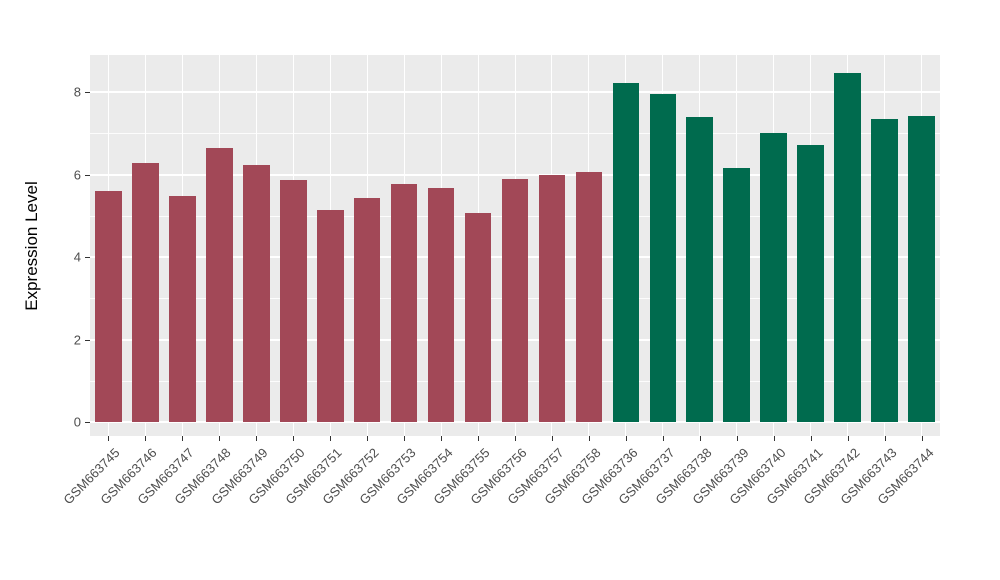 The height and width of the screenshot is (580, 1000). Describe the element at coordinates (77, 92) in the screenshot. I see `y-tick-label: 8` at that location.